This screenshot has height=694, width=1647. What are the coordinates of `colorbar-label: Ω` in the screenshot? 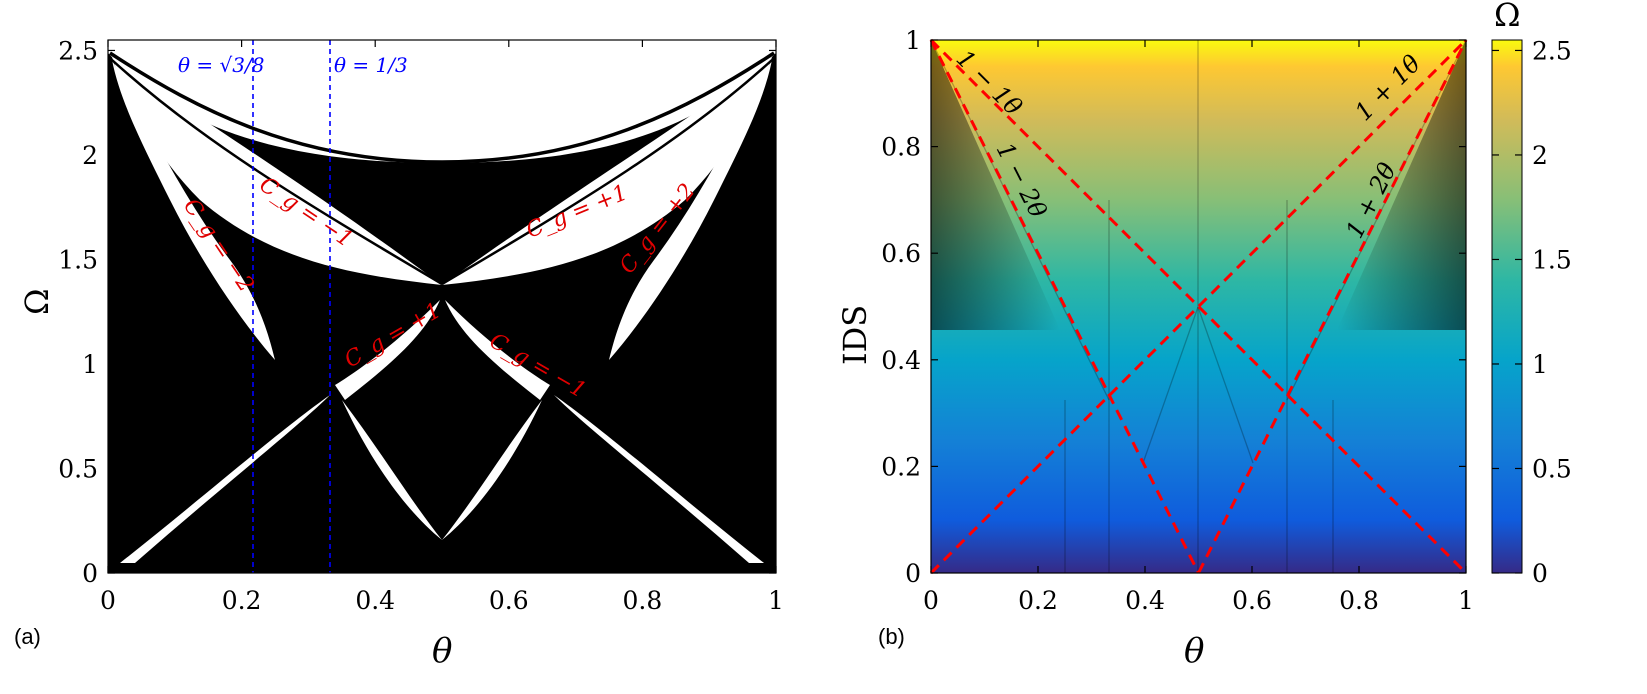 It's located at (1507, 17).